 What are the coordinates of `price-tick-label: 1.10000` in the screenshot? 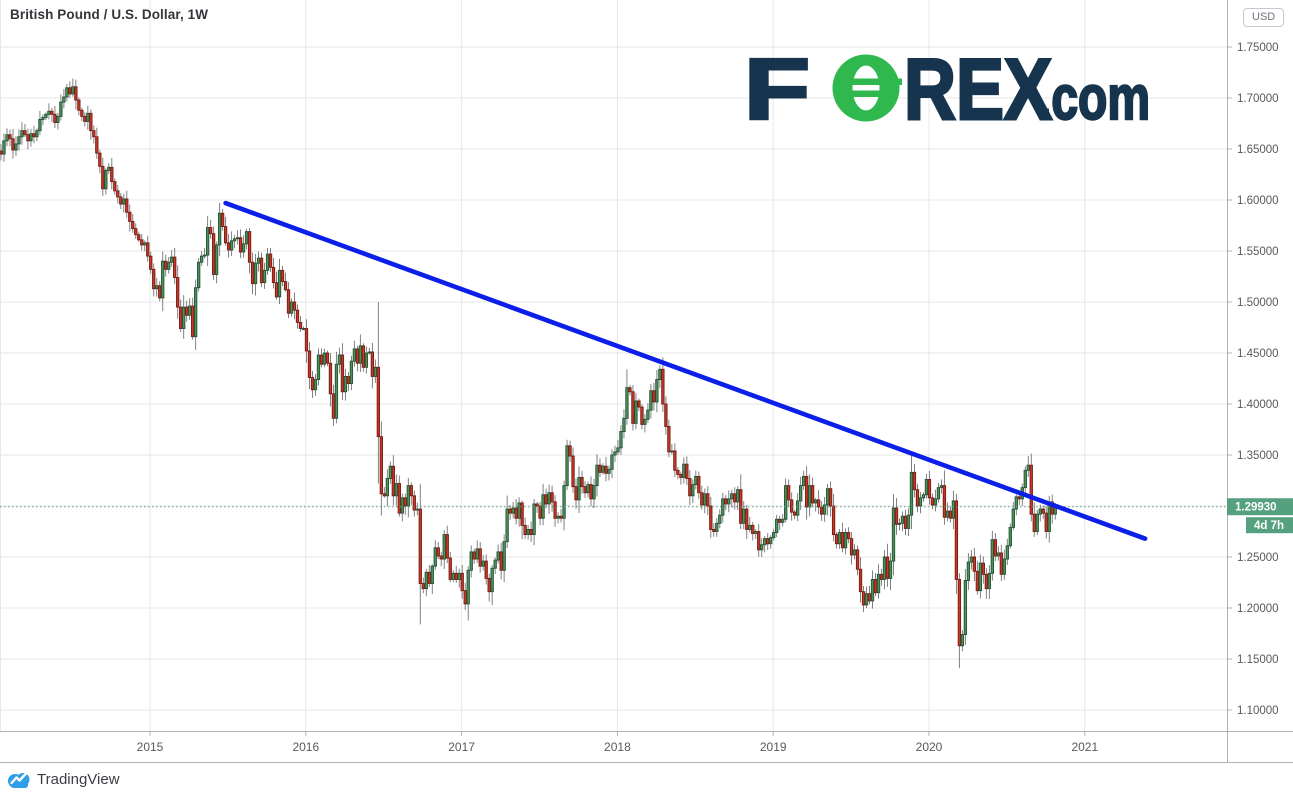 It's located at (1258, 711).